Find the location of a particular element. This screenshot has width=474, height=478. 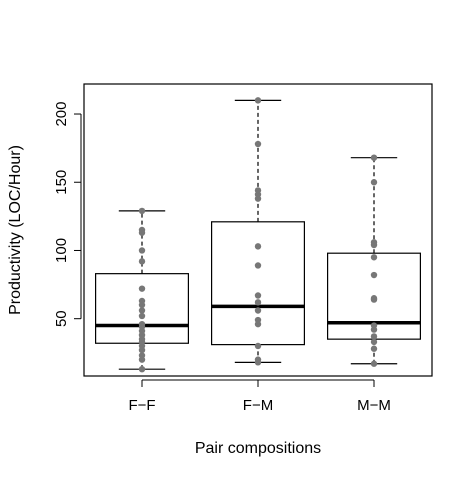

x-tick-label: F−F is located at coordinates (141, 405).